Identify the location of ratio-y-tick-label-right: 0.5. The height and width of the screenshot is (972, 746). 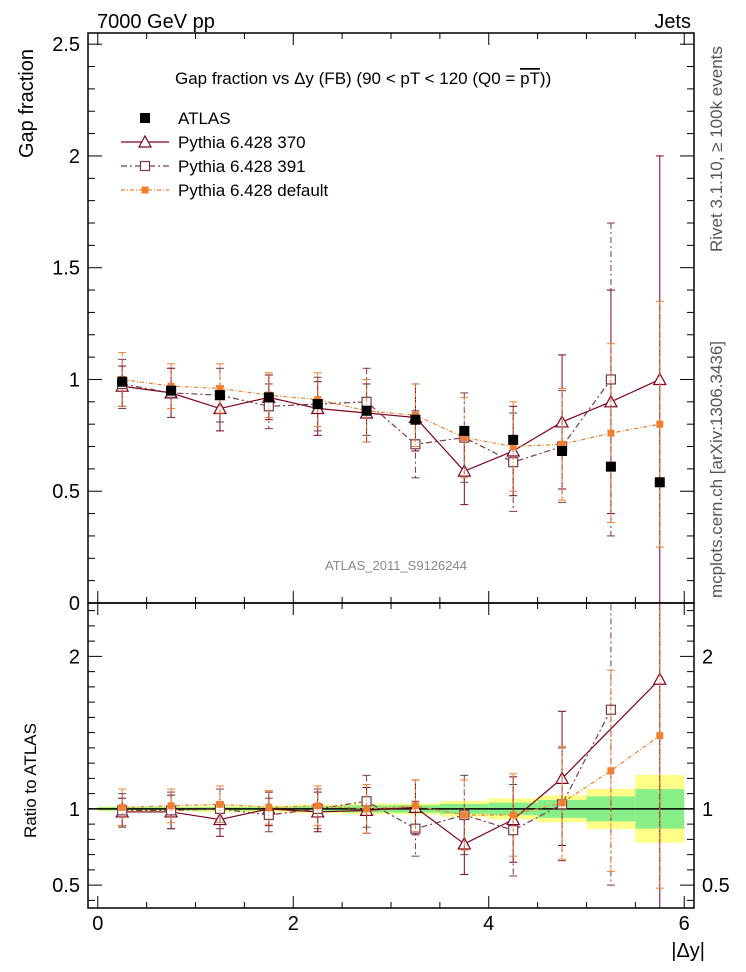
(716, 886).